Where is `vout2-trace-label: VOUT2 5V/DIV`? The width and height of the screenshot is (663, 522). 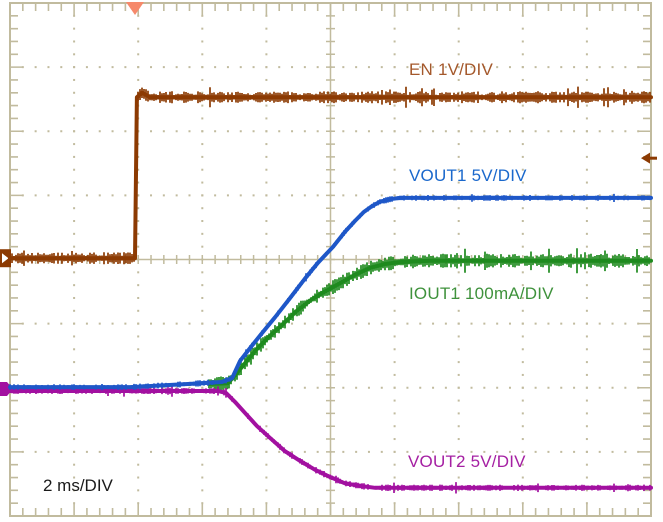
vout2-trace-label: VOUT2 5V/DIV is located at coordinates (467, 461).